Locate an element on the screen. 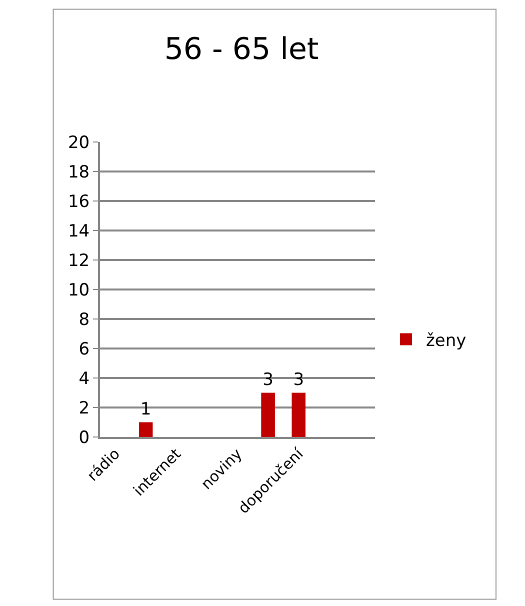  legend-label: ženy is located at coordinates (446, 340).